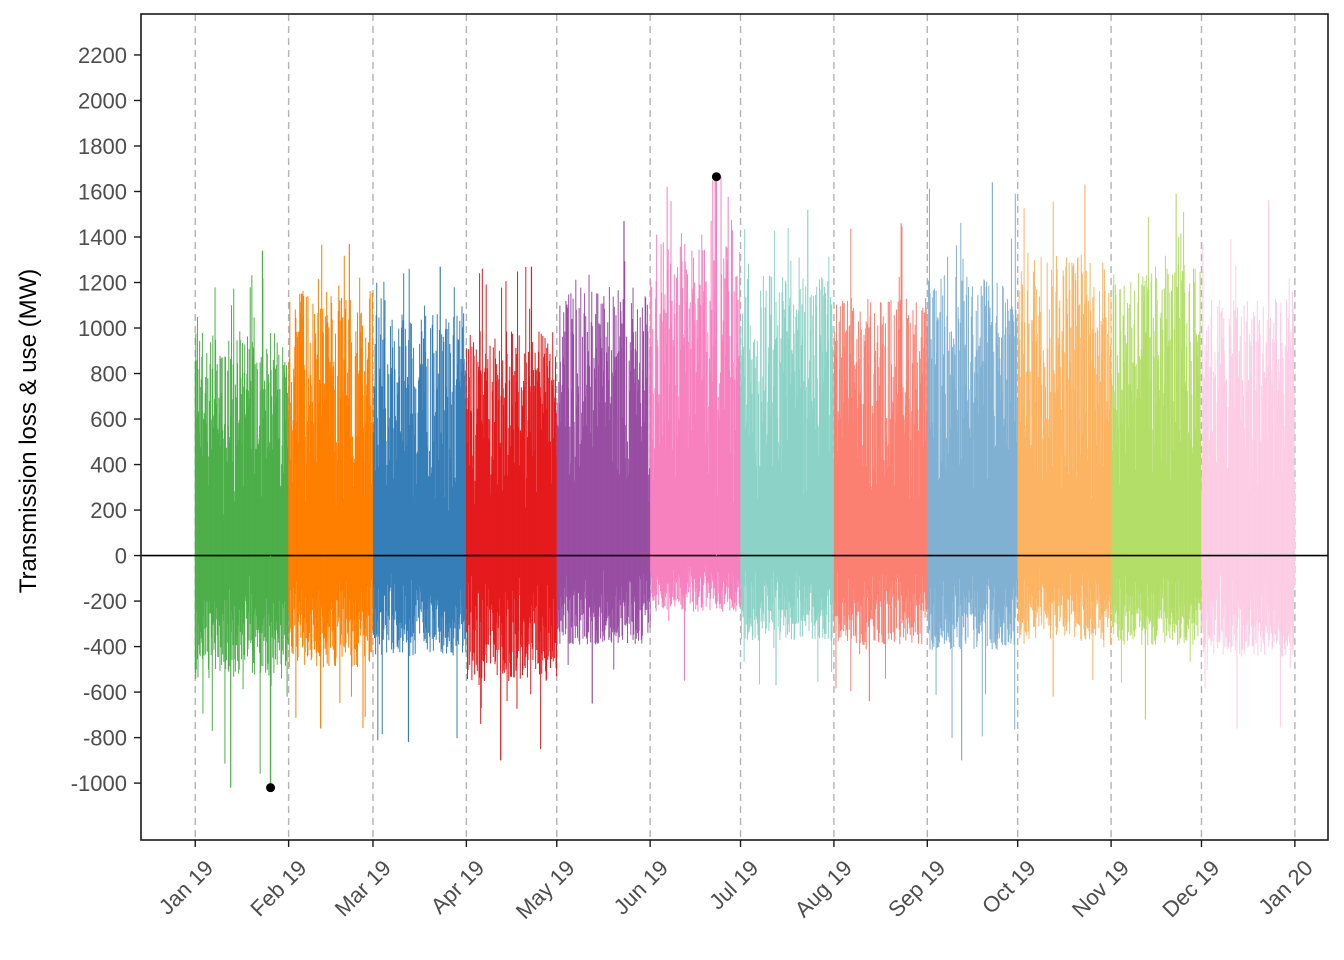 This screenshot has height=960, width=1344. Describe the element at coordinates (102, 55) in the screenshot. I see `y-tick-label: 2200` at that location.